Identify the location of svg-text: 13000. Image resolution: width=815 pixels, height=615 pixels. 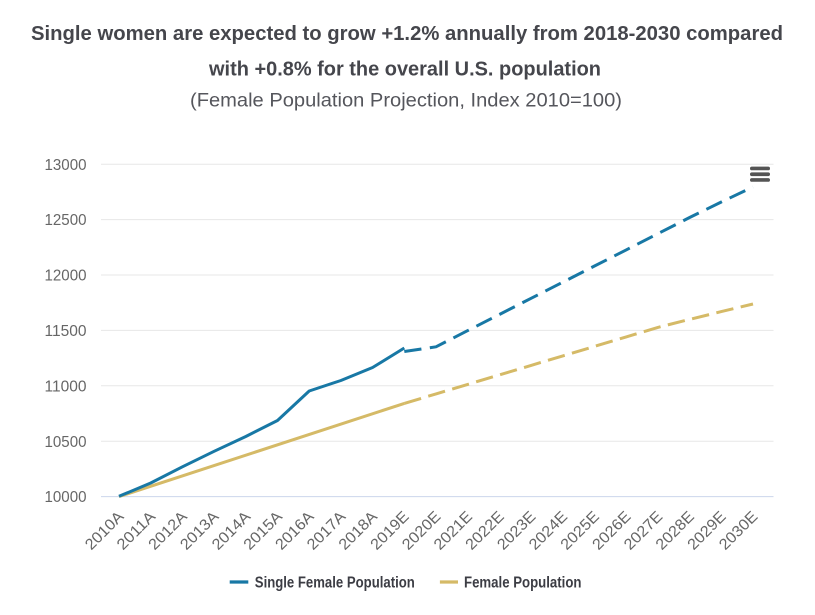
(66, 165).